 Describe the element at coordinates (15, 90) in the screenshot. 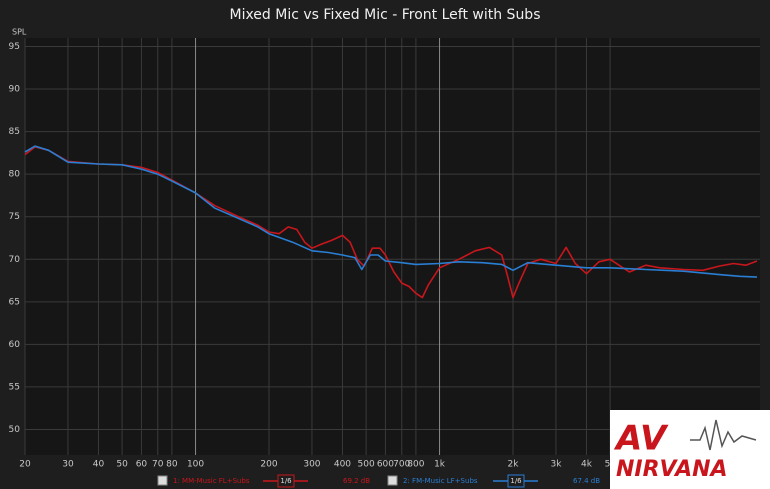

I see `y-tick-label: 90` at that location.